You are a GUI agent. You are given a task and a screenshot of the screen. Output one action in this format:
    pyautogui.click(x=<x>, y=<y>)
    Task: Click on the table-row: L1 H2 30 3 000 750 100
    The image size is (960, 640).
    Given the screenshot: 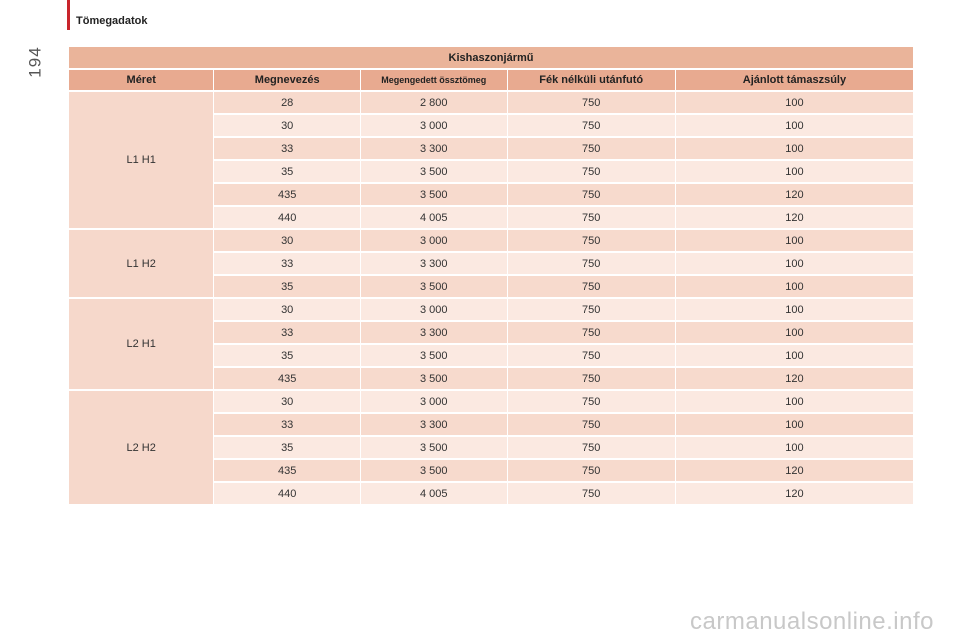 What is the action you would take?
    pyautogui.click(x=491, y=263)
    